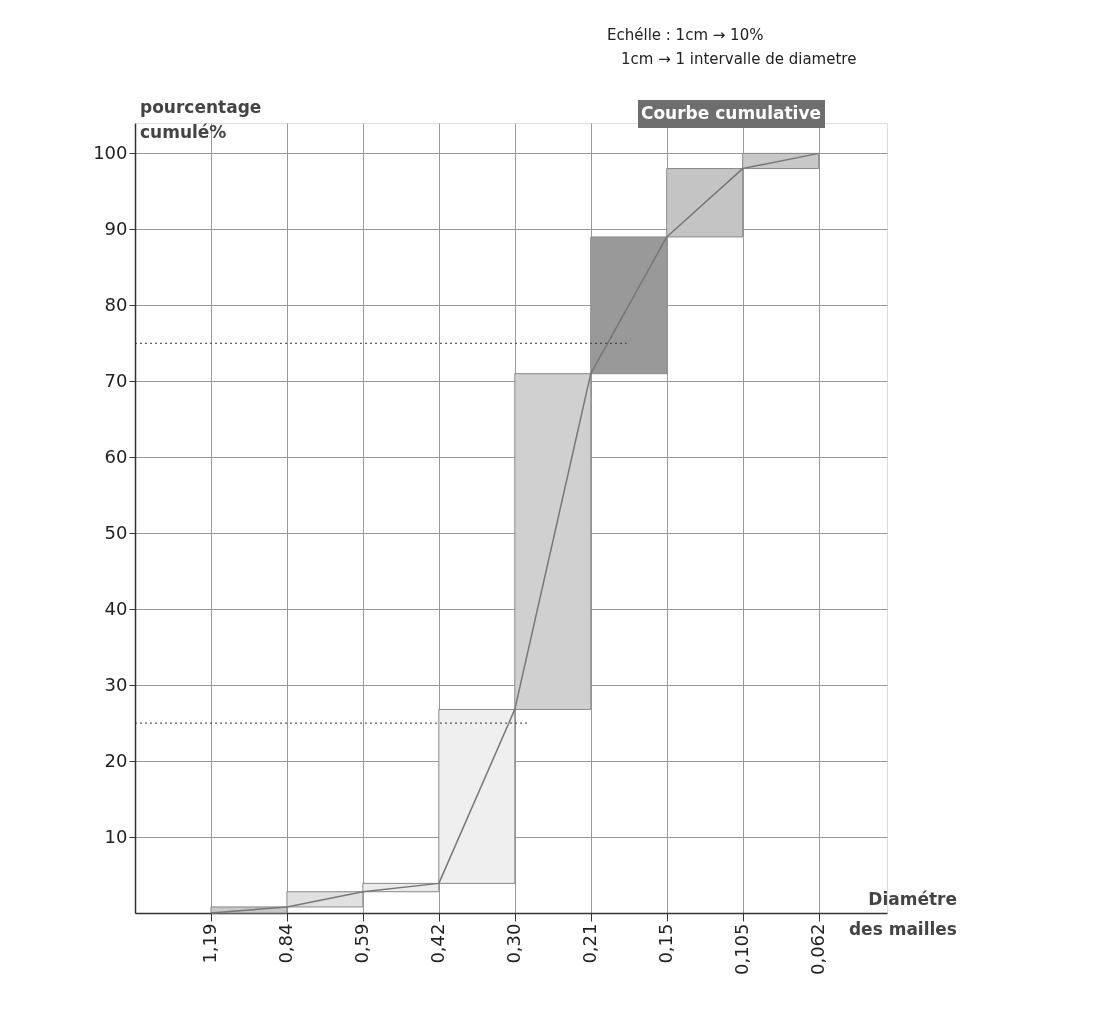 The image size is (1102, 1010). I want to click on y-tick-label: 50, so click(116, 532).